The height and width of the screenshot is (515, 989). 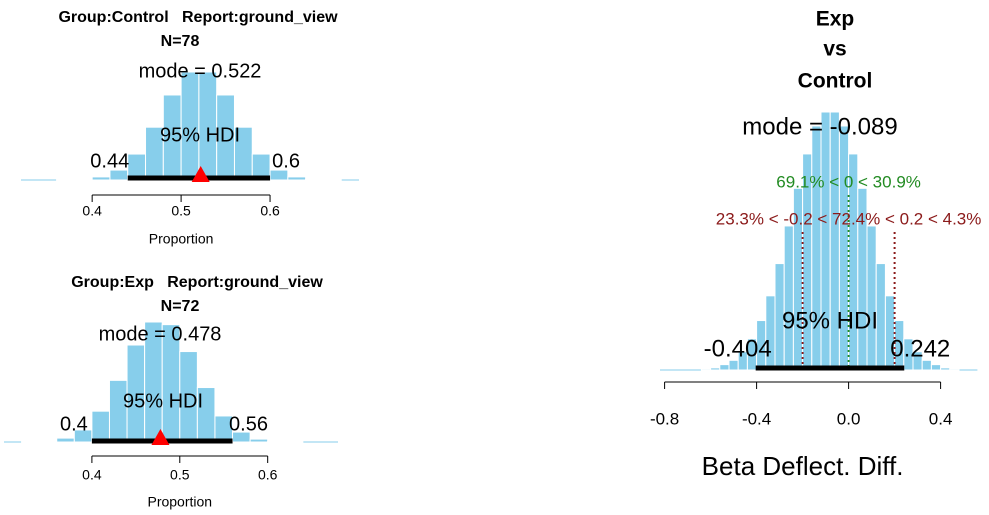 What do you see at coordinates (198, 17) in the screenshot?
I see `chart-title: Group:Control Report:ground_view` at bounding box center [198, 17].